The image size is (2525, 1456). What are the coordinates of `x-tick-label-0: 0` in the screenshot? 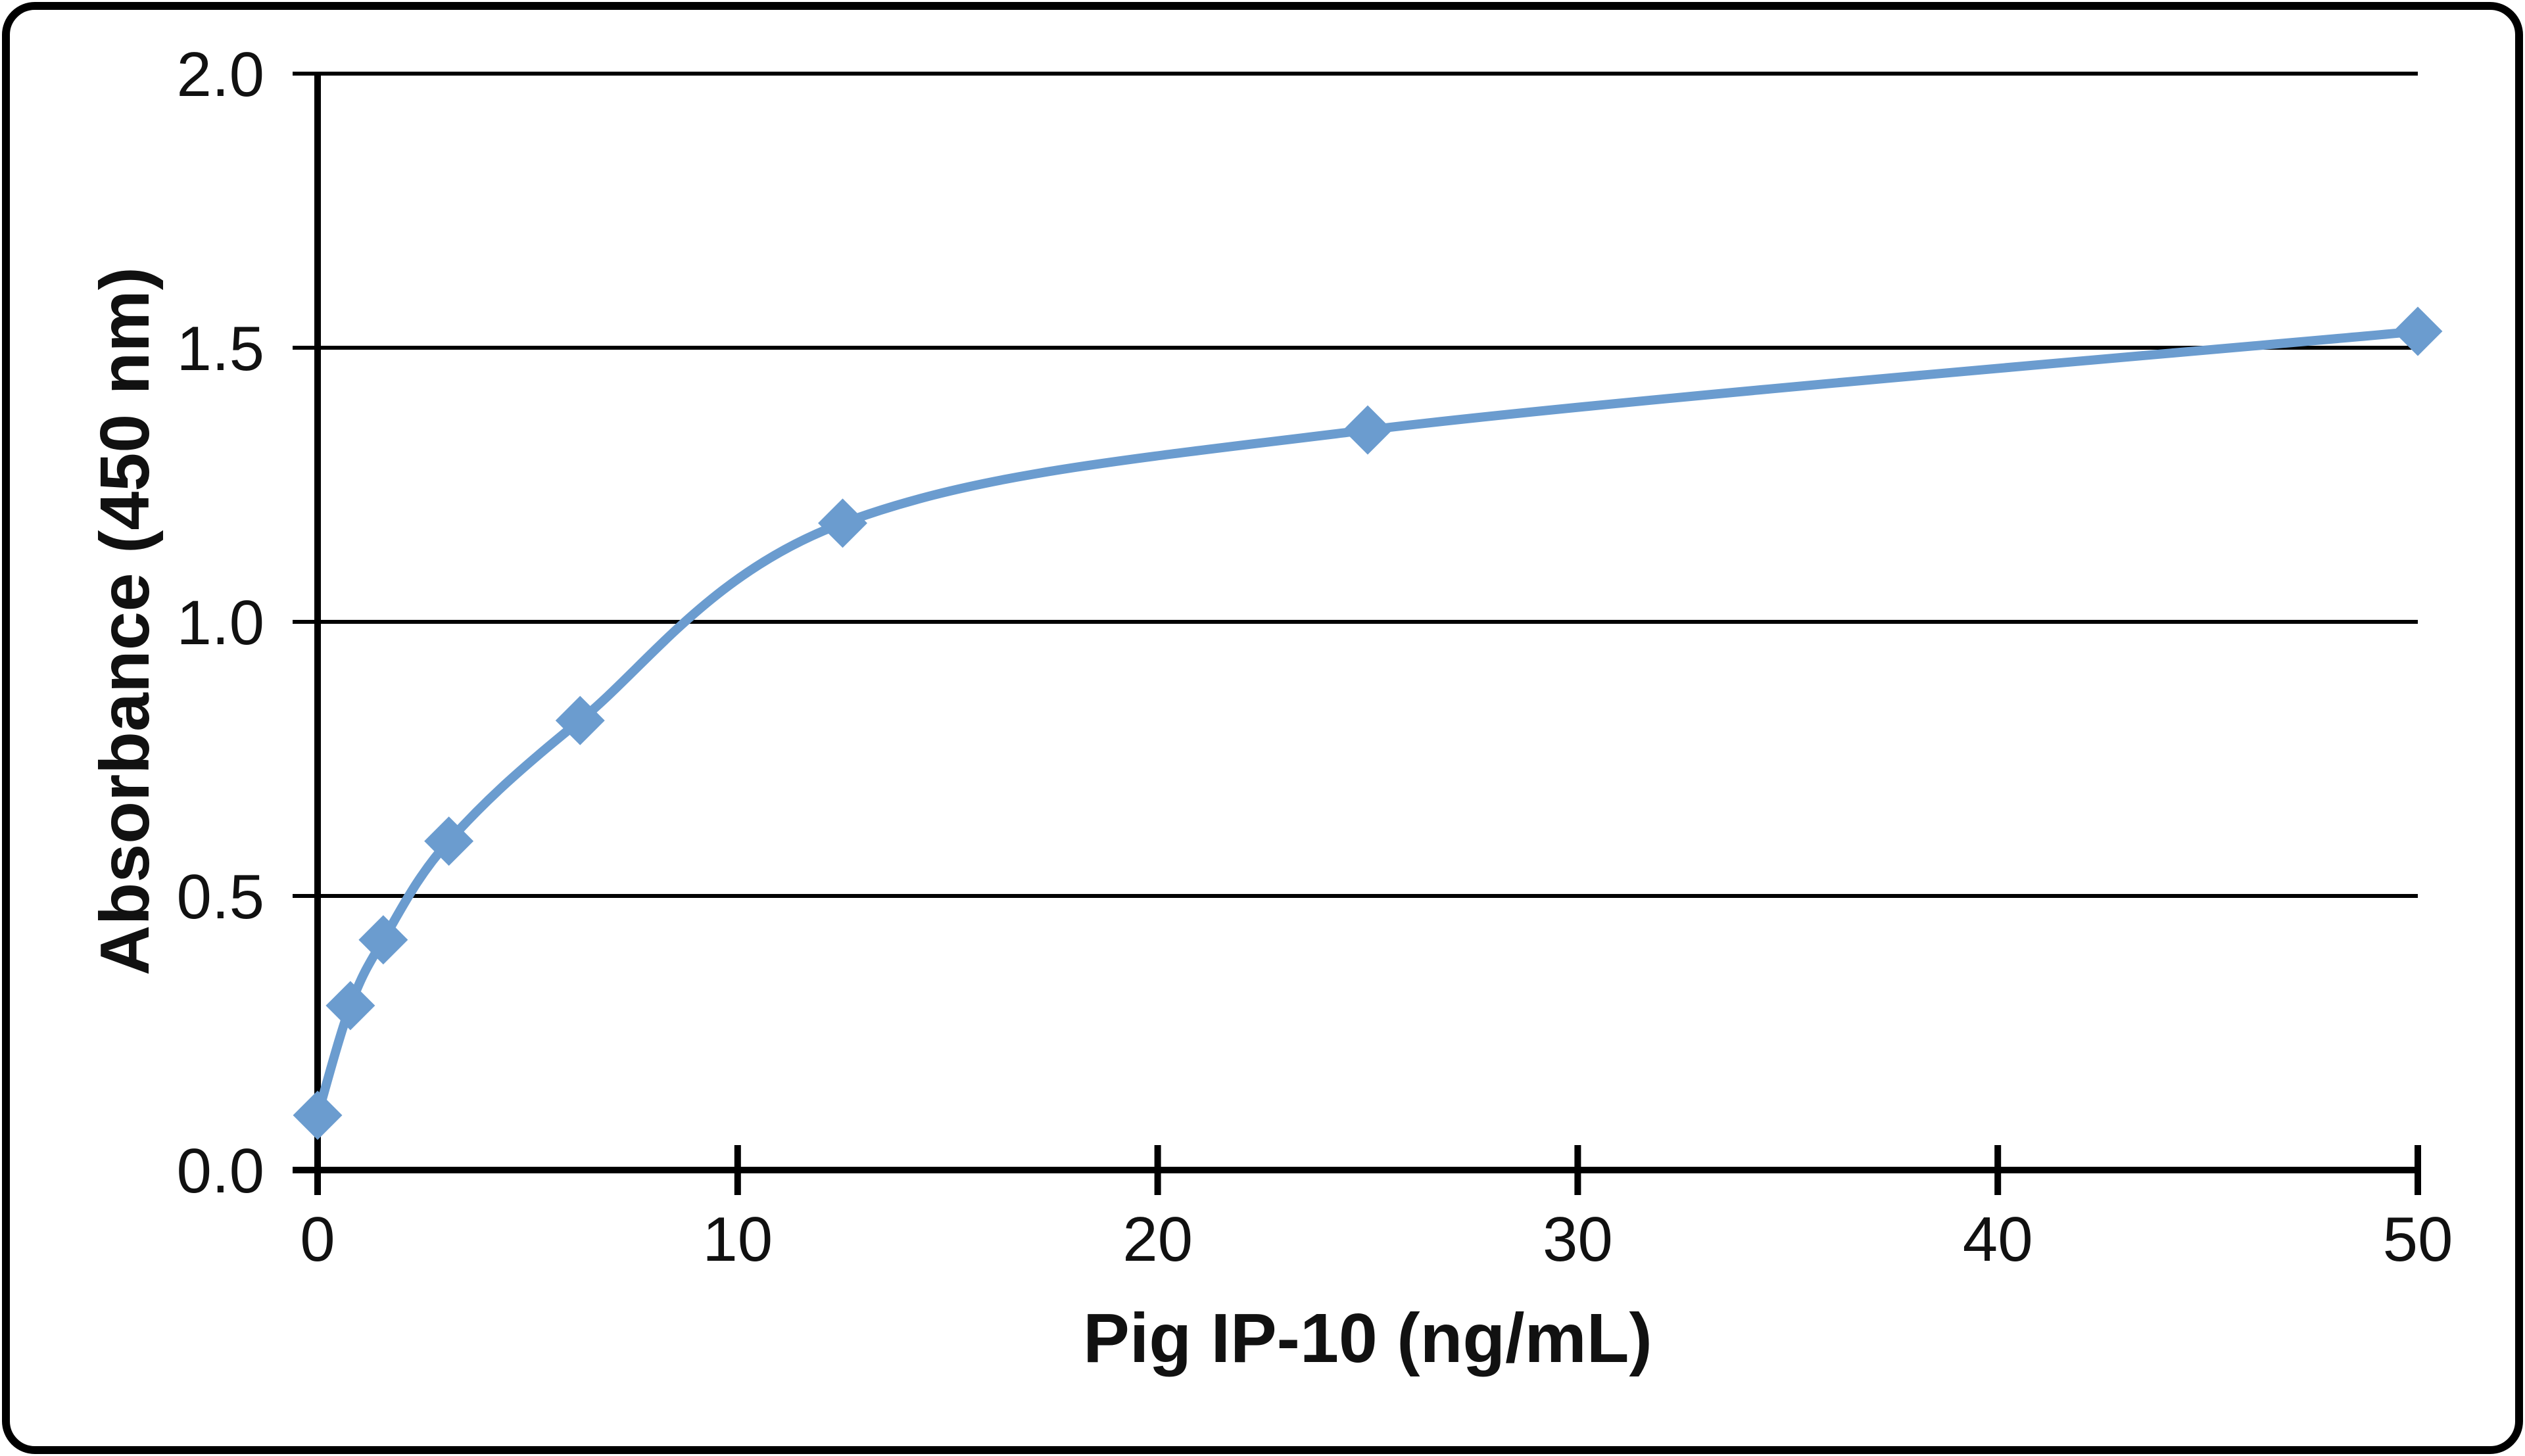 It's located at (318, 1239).